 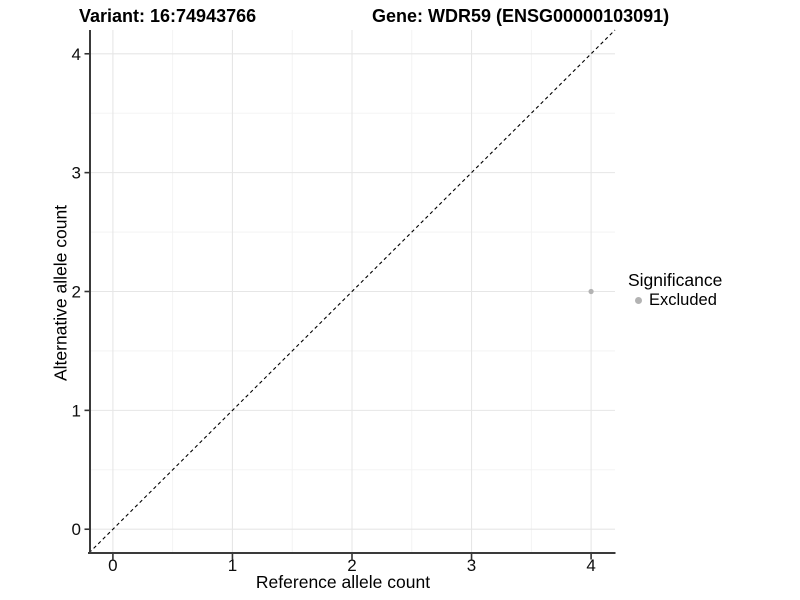 I want to click on variant-title: Variant: 16:74943766, so click(x=168, y=16).